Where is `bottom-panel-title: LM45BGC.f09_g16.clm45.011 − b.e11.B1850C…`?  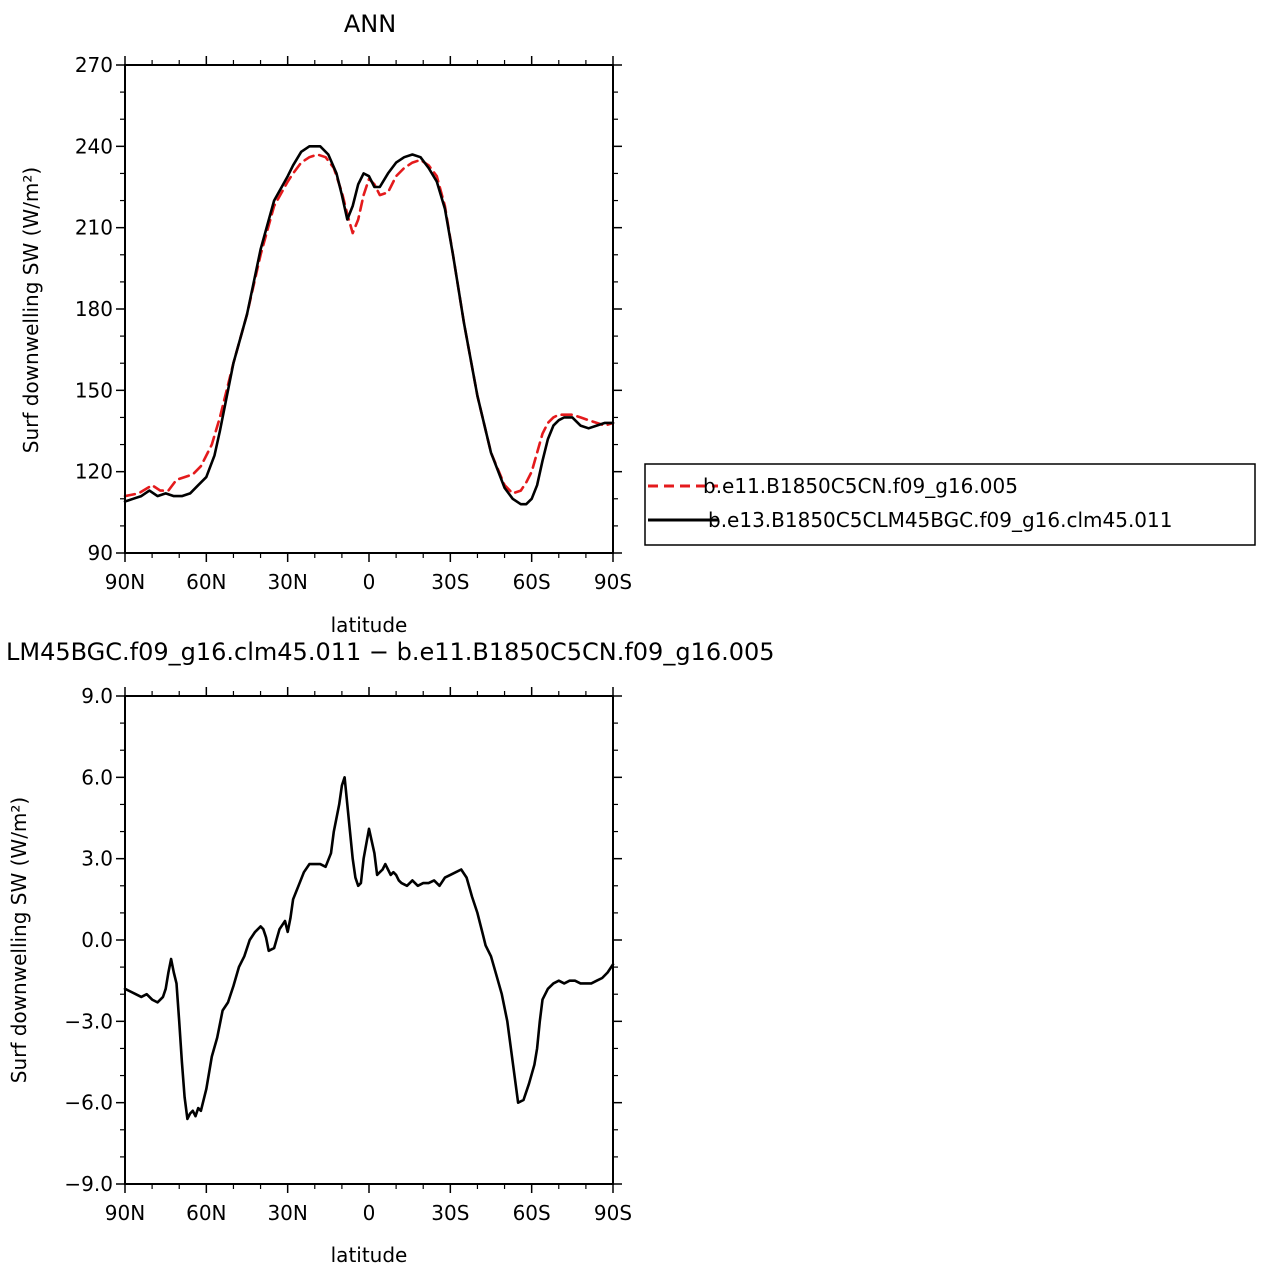 bottom-panel-title: LM45BGC.f09_g16.clm45.011 − b.e11.B1850C… is located at coordinates (390, 652).